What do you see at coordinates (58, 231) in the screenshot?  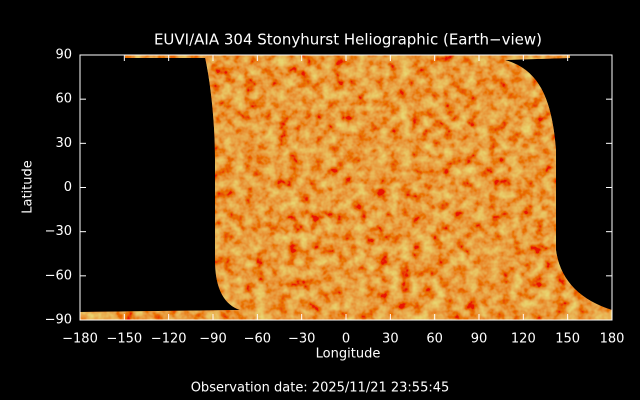 I see `y-tick-label: −30` at bounding box center [58, 231].